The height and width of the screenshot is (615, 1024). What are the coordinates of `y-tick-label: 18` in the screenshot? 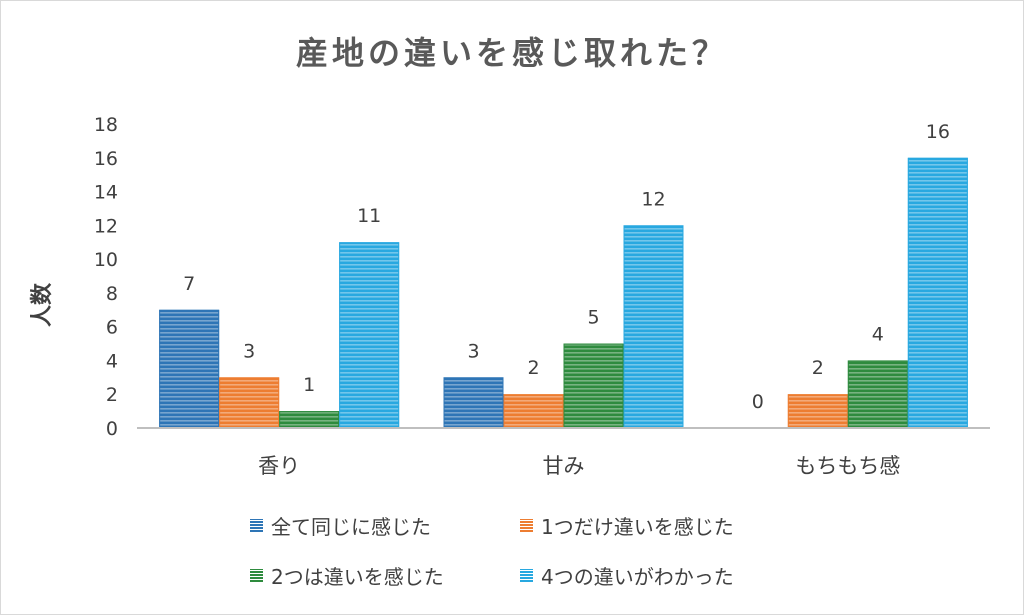 It's located at (106, 125).